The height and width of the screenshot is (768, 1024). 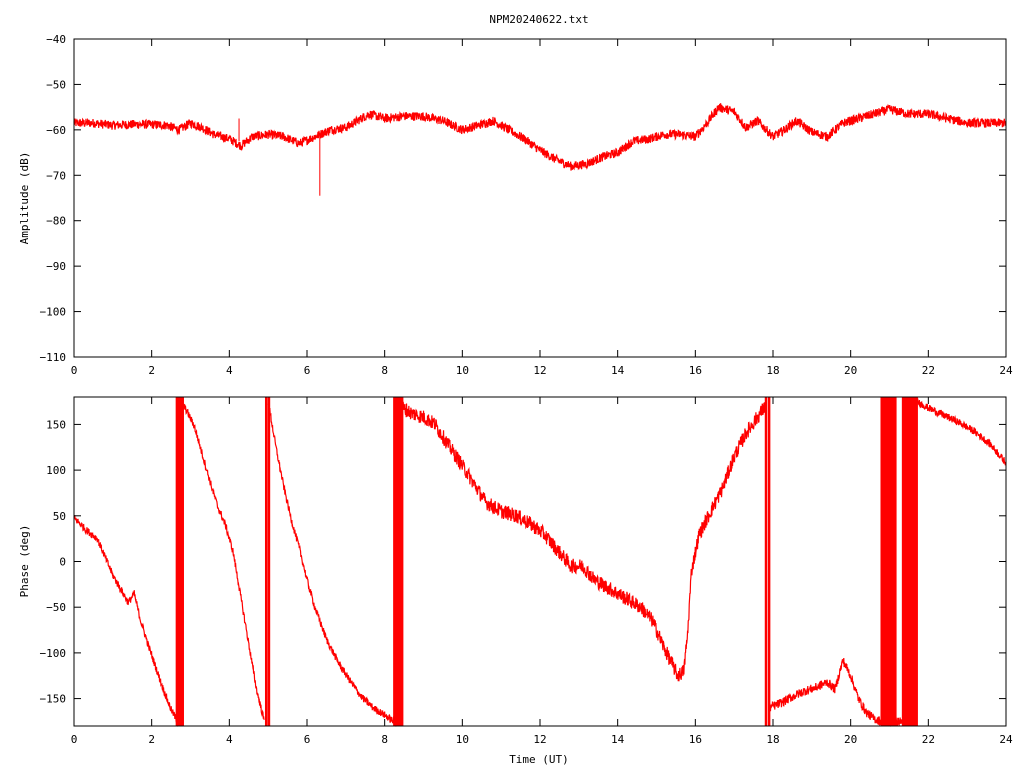 What do you see at coordinates (53, 312) in the screenshot?
I see `amplitude-y-tick-label: −100` at bounding box center [53, 312].